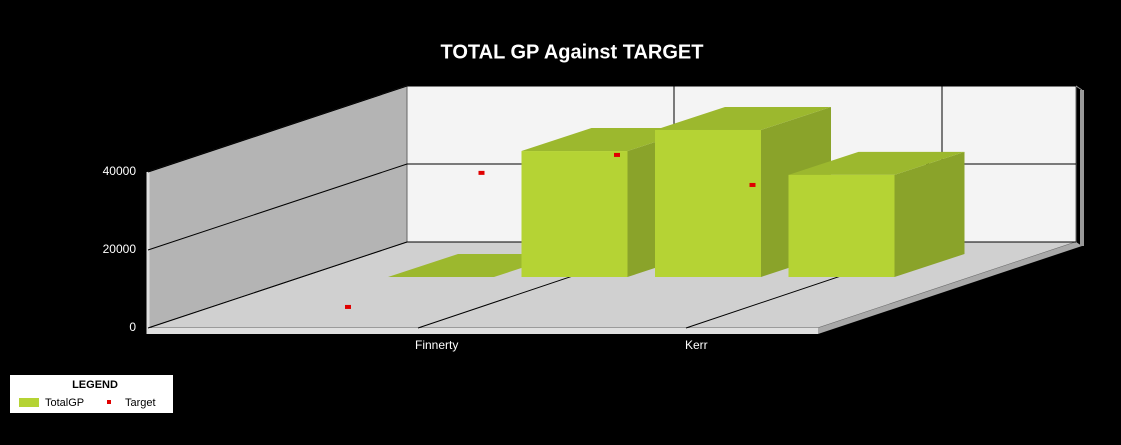 The image size is (1121, 445). Describe the element at coordinates (950, 288) in the screenshot. I see `floor-side` at that location.